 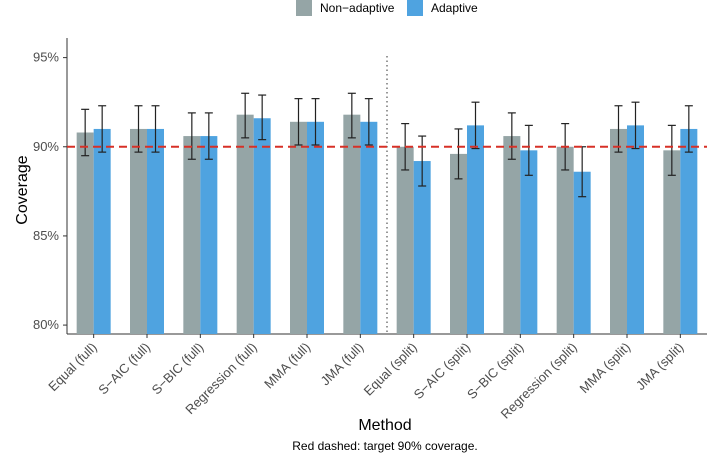 What do you see at coordinates (357, 8) in the screenshot?
I see `legend-label-non-adaptive: Non−adaptive` at bounding box center [357, 8].